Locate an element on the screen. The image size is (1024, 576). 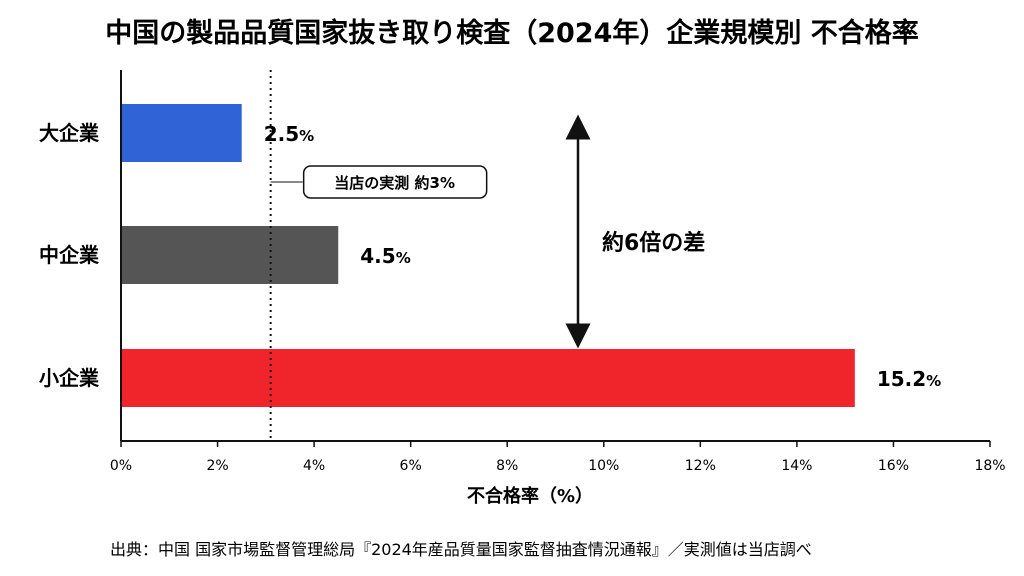
x-tick-label: 8% is located at coordinates (507, 466).